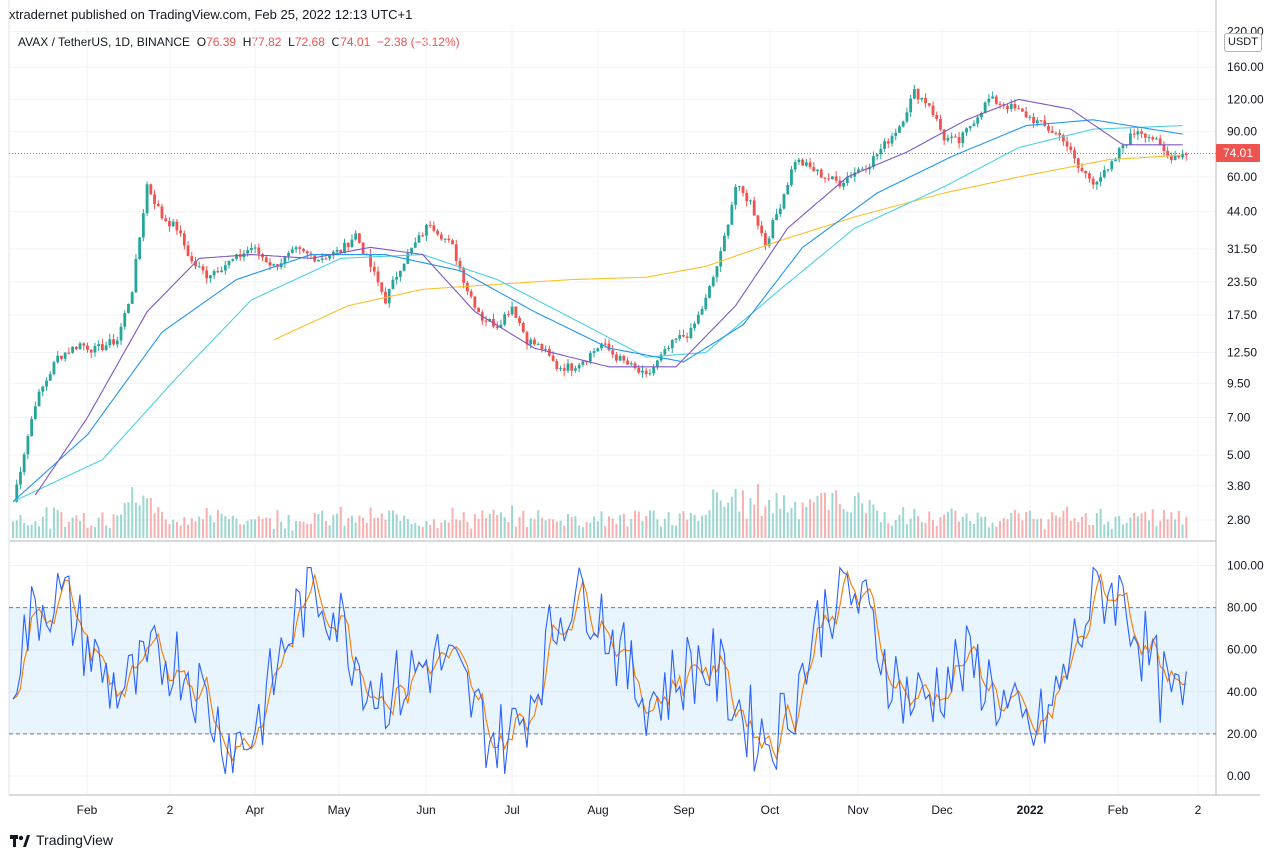 This screenshot has width=1280, height=859. I want to click on price-tick-label: 31.50, so click(1242, 249).